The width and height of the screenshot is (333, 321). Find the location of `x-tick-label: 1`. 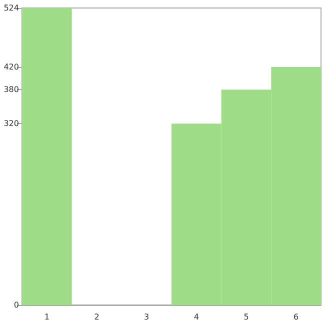

x-tick-label: 1 is located at coordinates (47, 316).